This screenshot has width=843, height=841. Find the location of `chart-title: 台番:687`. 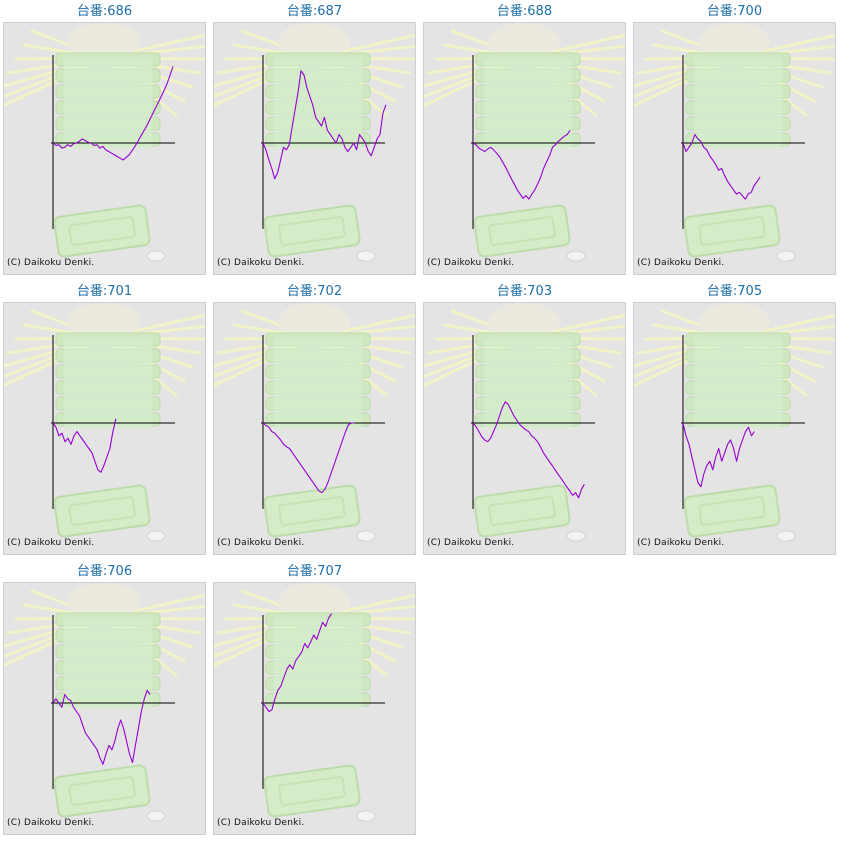

chart-title: 台番:687 is located at coordinates (314, 11).